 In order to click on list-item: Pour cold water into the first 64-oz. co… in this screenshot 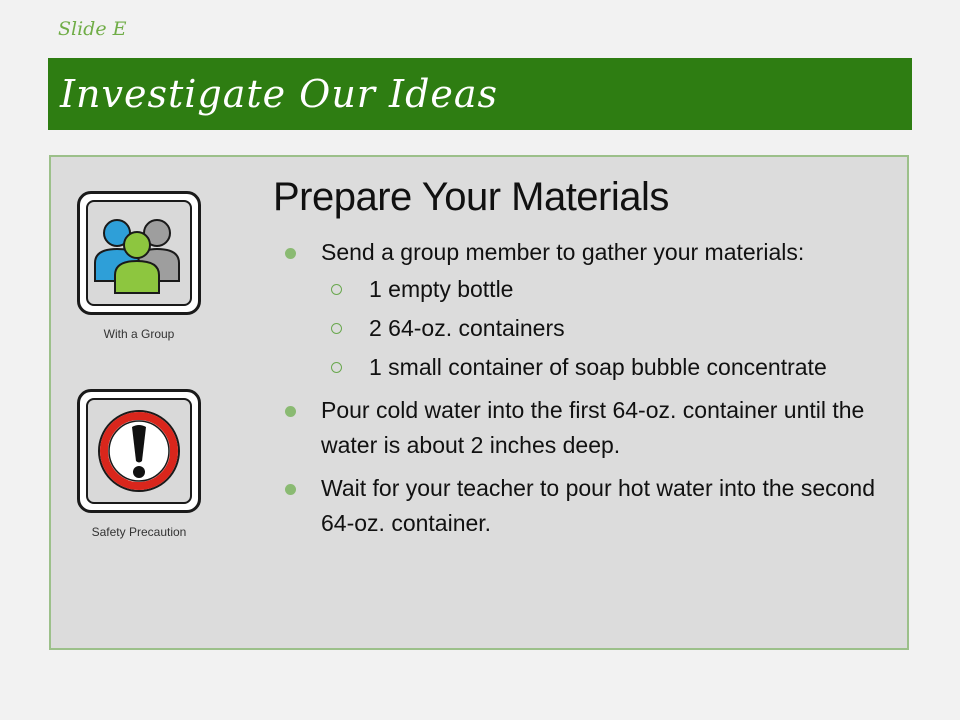, I will do `click(581, 428)`.